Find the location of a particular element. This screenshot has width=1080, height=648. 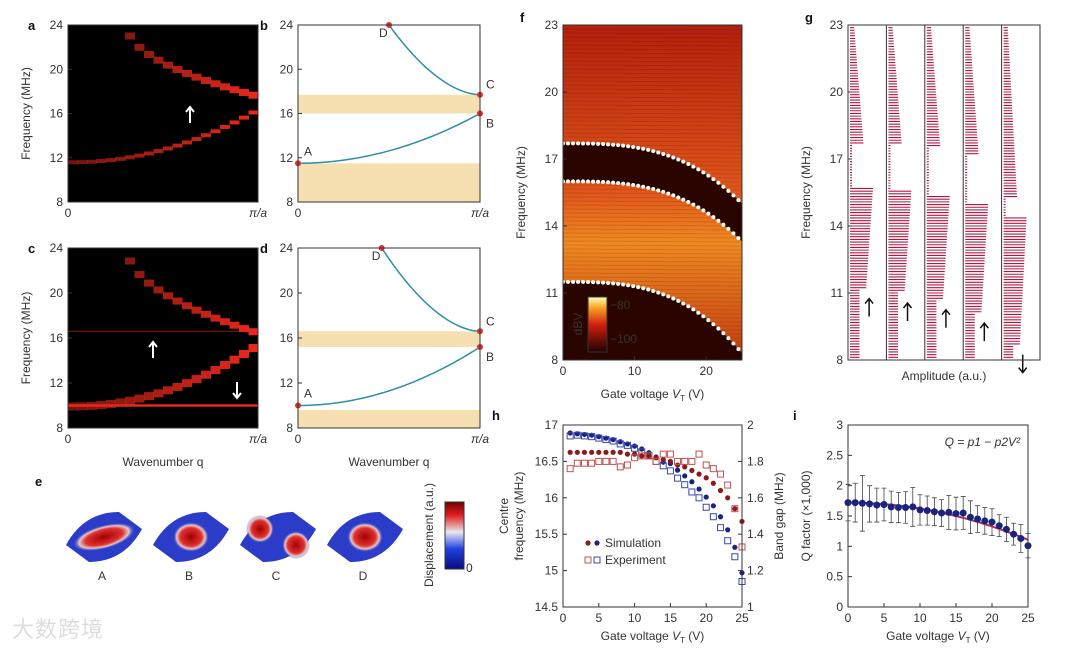

plot-frame is located at coordinates (944, 192).